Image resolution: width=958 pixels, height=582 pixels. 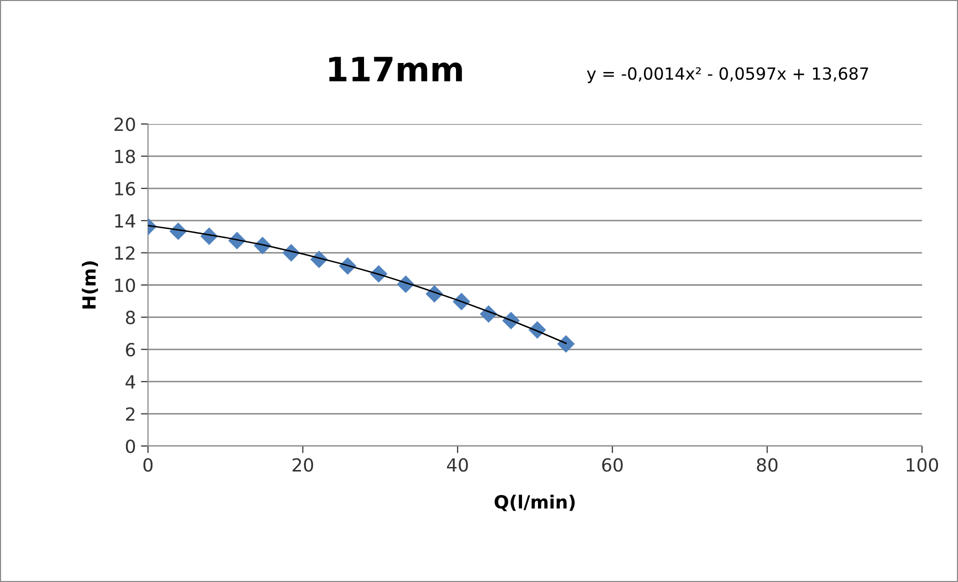 I want to click on y-axis-title: H(m), so click(x=90, y=285).